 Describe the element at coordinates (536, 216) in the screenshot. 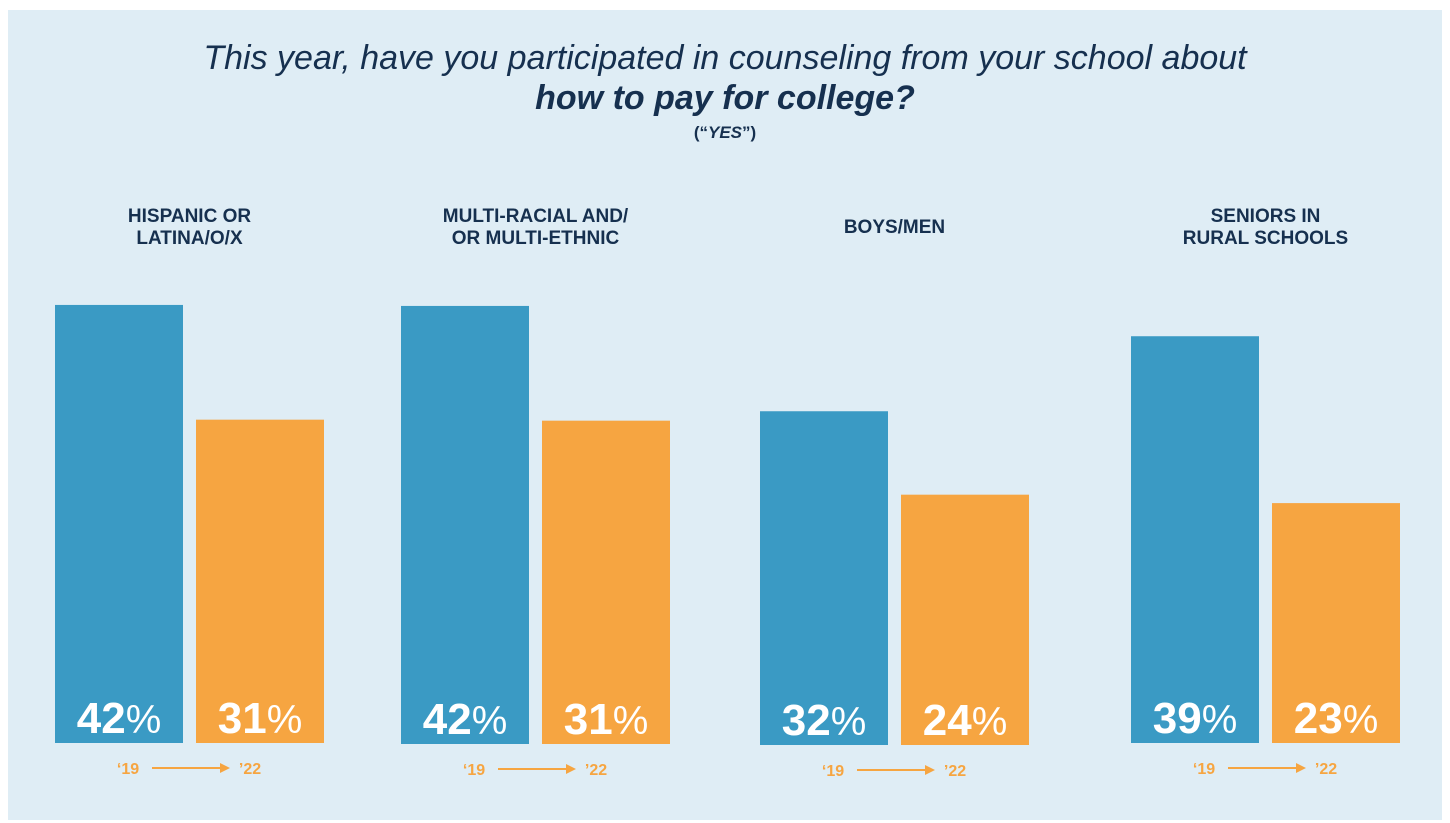

I see `group-label: MULTI-RACIAL AND/` at that location.